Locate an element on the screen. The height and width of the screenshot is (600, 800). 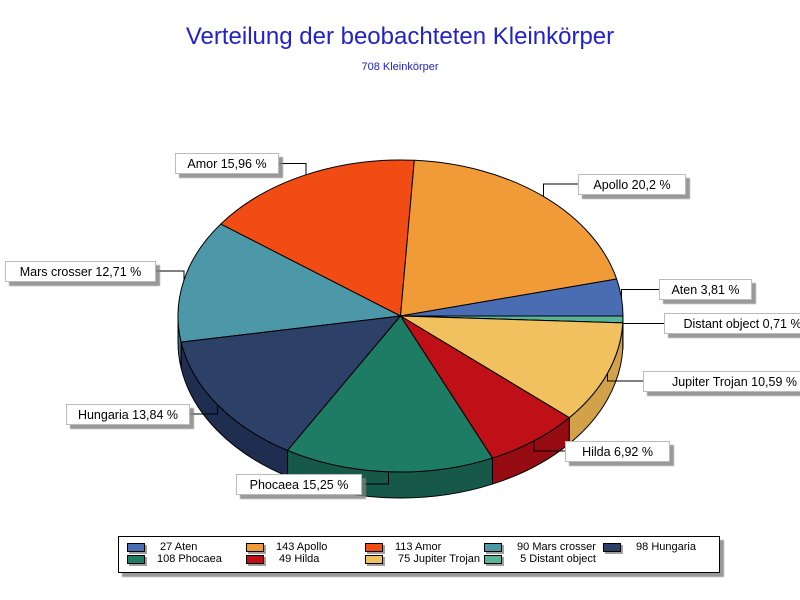
legend-swatch-amor is located at coordinates (374, 547).